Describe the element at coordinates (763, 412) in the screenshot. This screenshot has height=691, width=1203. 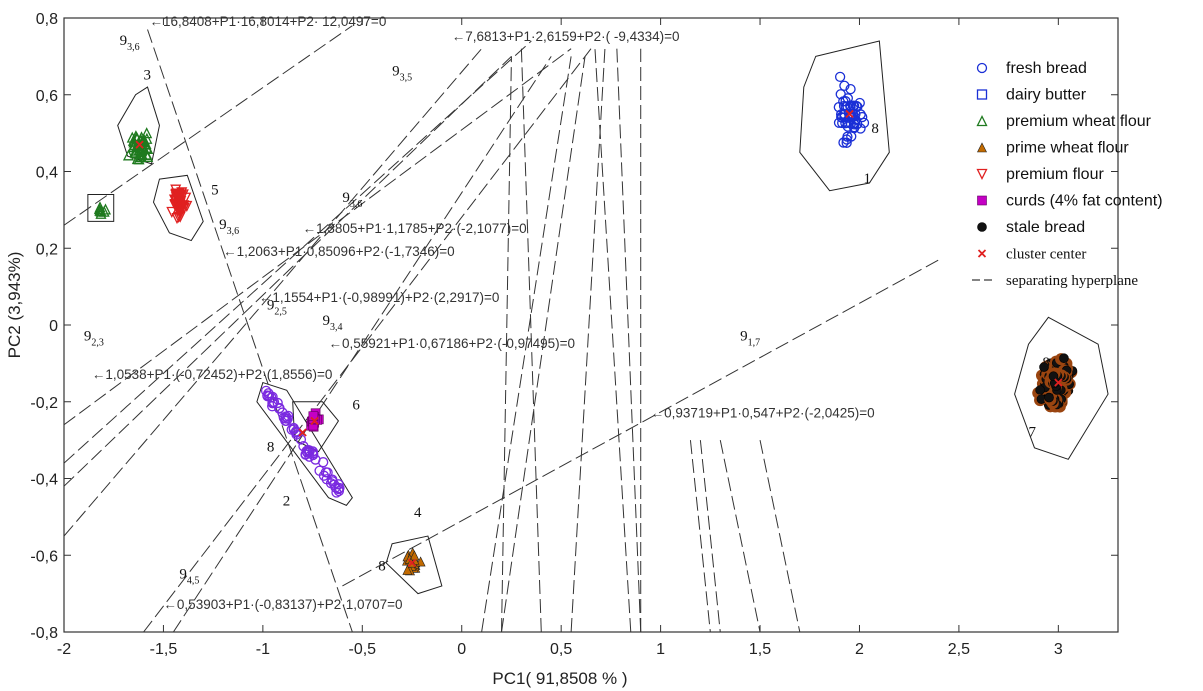
I see `hyperplane-equation-label: ←0,93719+P1·0,547+P2·(-2,0425)=0` at that location.